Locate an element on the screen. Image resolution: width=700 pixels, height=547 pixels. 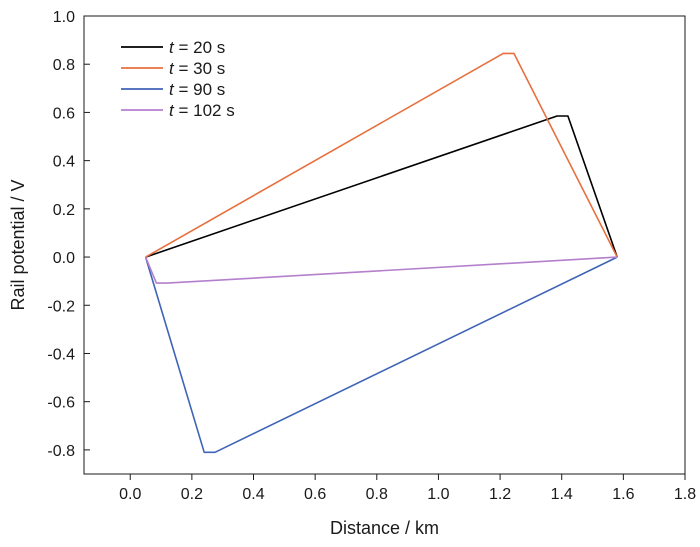
x-tick-label: 0.6 is located at coordinates (315, 494).